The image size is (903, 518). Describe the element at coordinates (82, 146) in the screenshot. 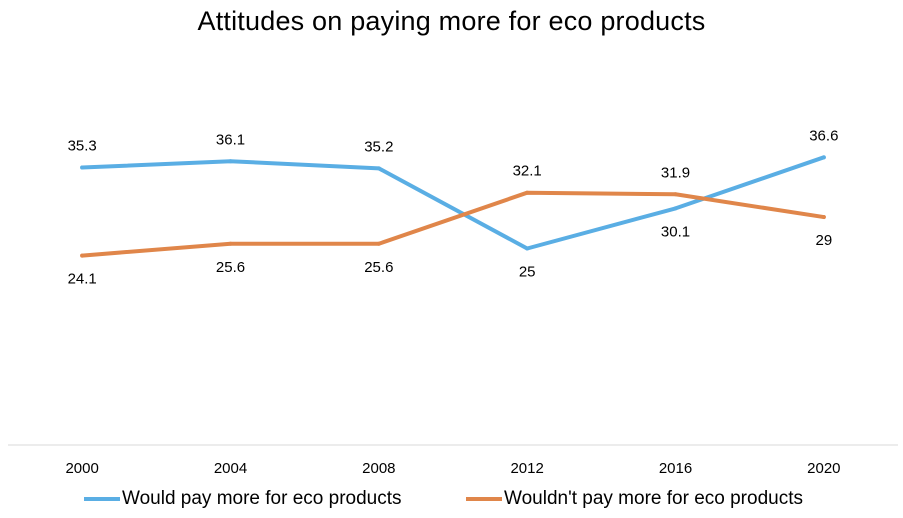

I see `data-label-s0-0: 35.3` at that location.